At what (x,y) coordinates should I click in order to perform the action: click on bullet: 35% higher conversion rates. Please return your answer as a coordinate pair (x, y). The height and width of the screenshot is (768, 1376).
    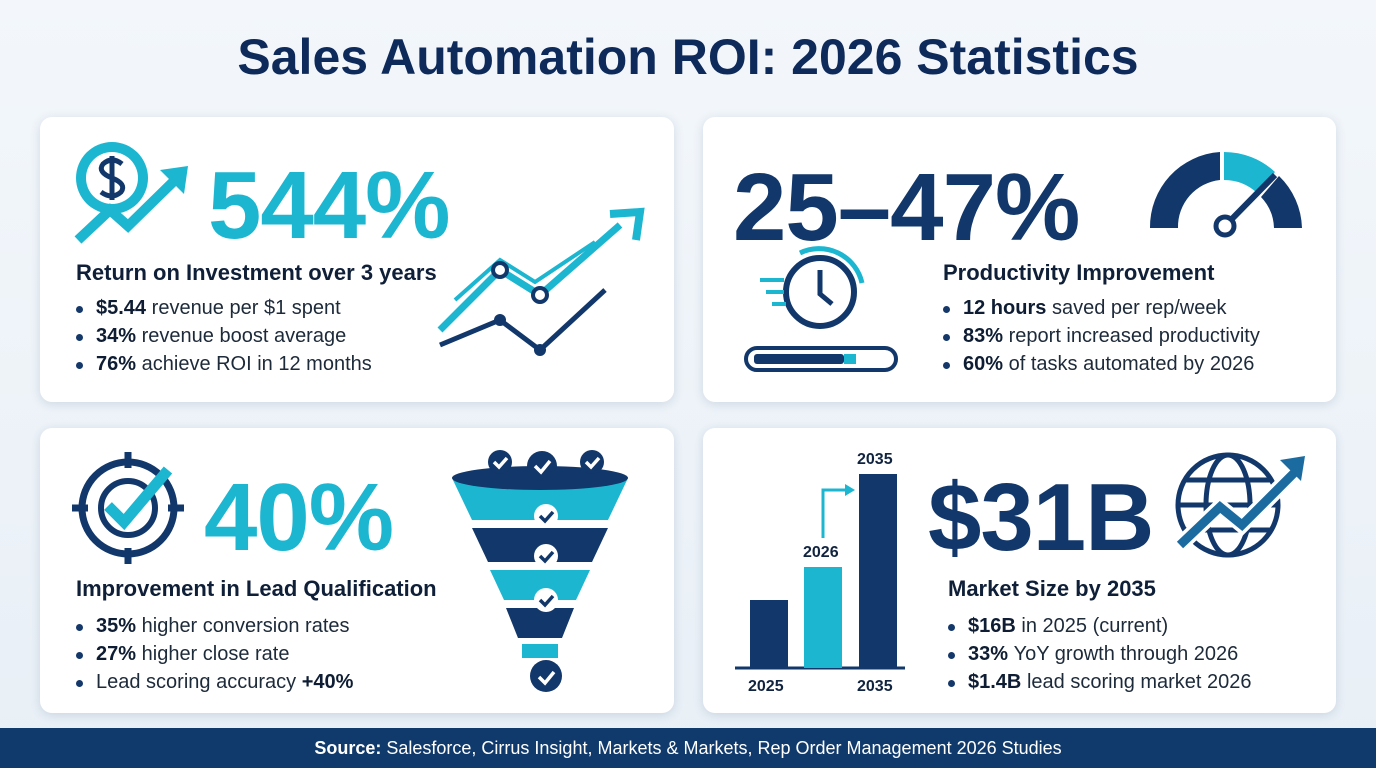
    Looking at the image, I should click on (211, 626).